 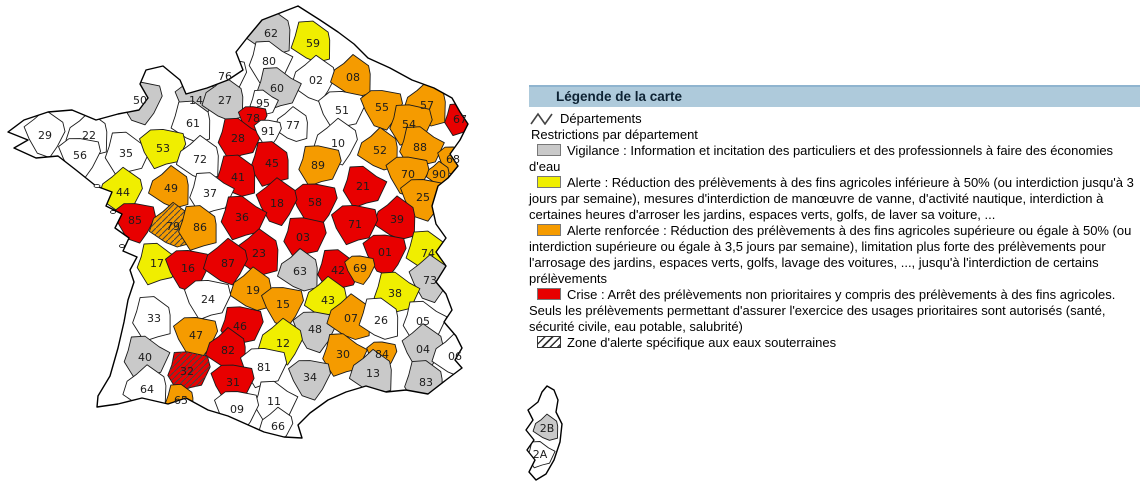 I want to click on department-label-72: 72, so click(x=200, y=159).